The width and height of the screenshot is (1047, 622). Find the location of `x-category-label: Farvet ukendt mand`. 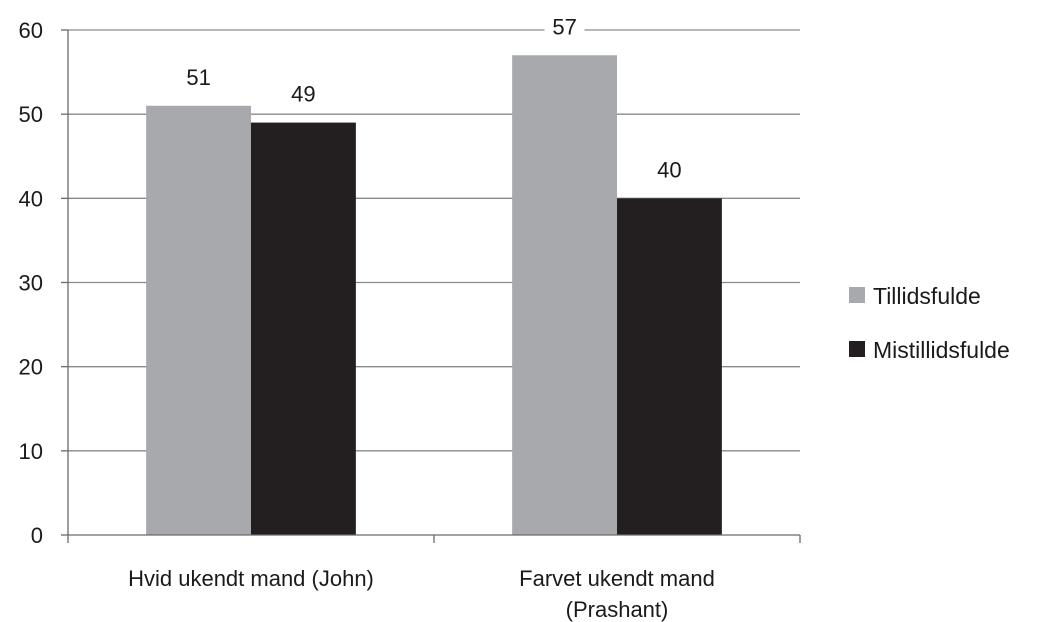

x-category-label: Farvet ukendt mand is located at coordinates (617, 578).